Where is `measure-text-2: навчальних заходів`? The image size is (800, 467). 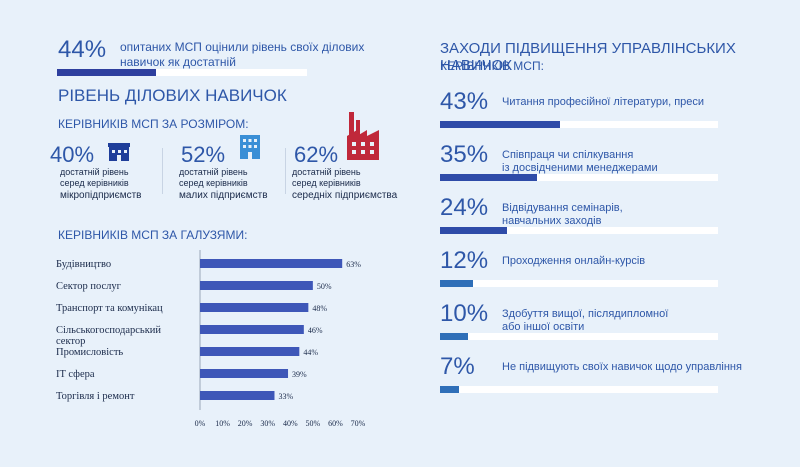
measure-text-2: навчальних заходів is located at coordinates (552, 221).